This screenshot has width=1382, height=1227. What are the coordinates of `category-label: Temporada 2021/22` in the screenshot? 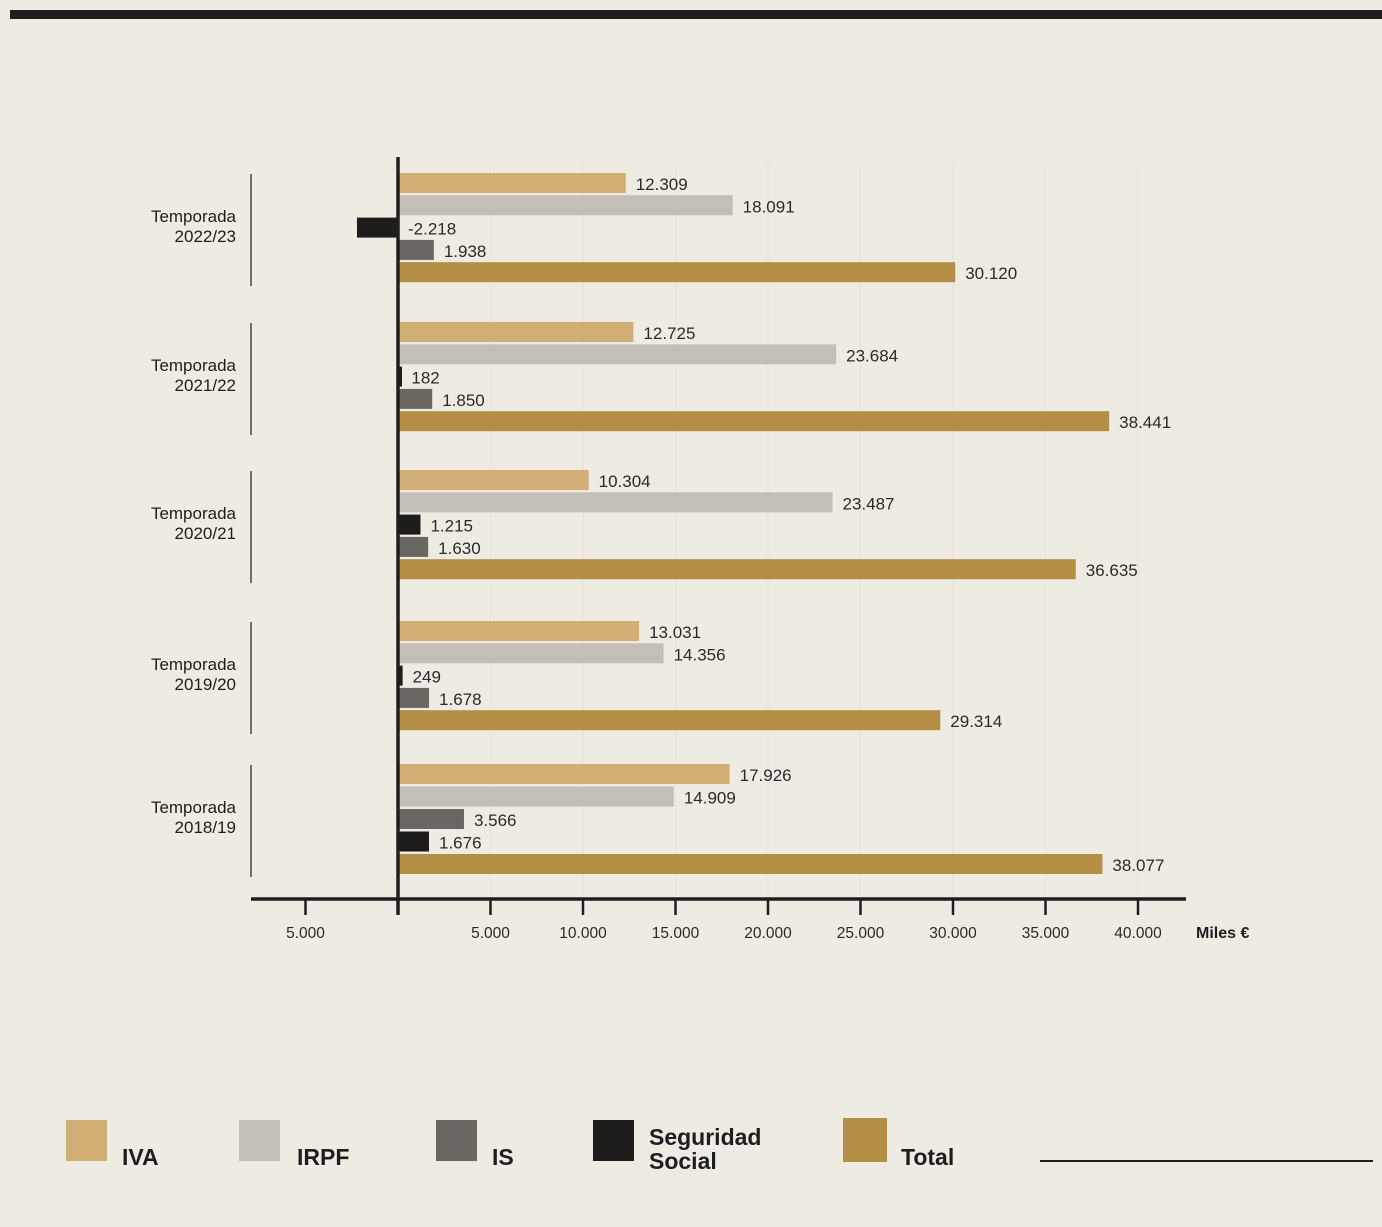 It's located at (194, 375).